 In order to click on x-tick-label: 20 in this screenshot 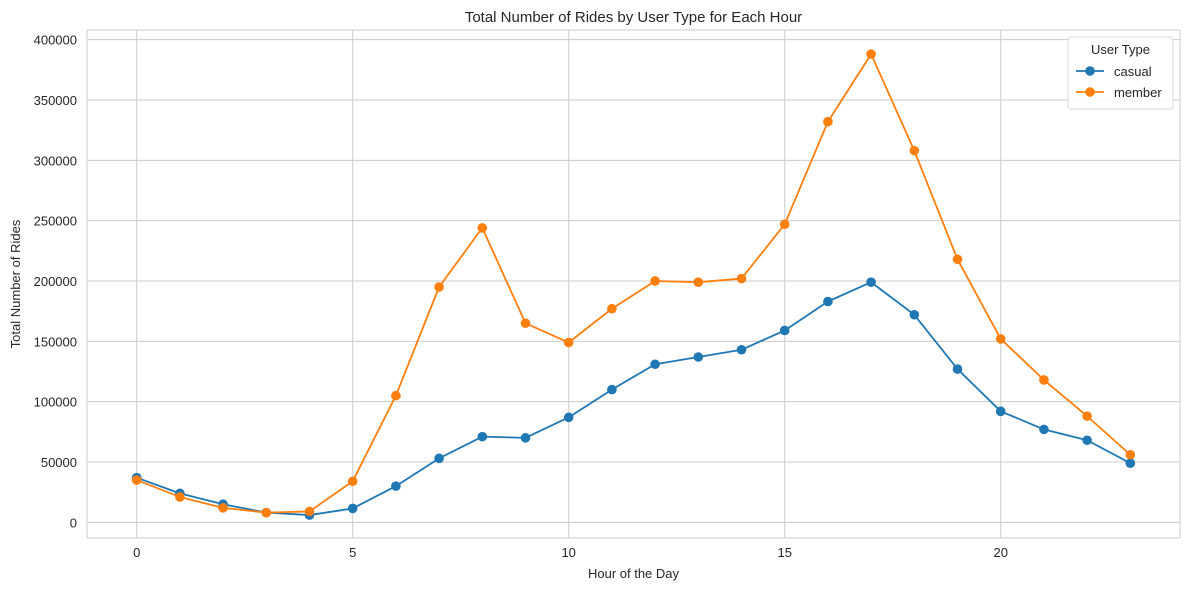, I will do `click(1000, 552)`.